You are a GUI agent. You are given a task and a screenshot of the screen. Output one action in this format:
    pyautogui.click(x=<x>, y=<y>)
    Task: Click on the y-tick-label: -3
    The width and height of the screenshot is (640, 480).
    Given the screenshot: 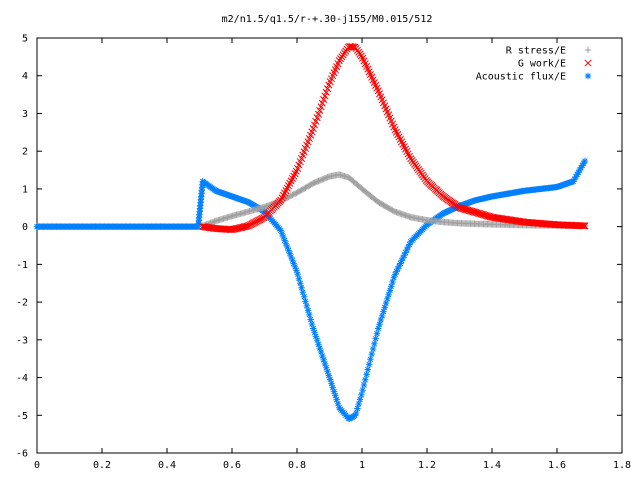 What is the action you would take?
    pyautogui.click(x=22, y=340)
    